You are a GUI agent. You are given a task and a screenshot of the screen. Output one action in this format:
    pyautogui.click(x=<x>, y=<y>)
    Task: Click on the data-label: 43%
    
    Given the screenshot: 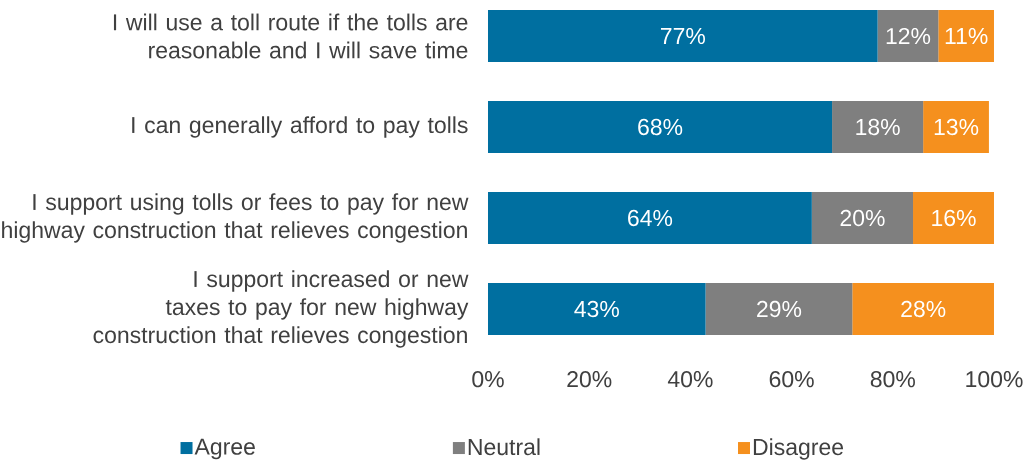 What is the action you would take?
    pyautogui.click(x=596, y=309)
    